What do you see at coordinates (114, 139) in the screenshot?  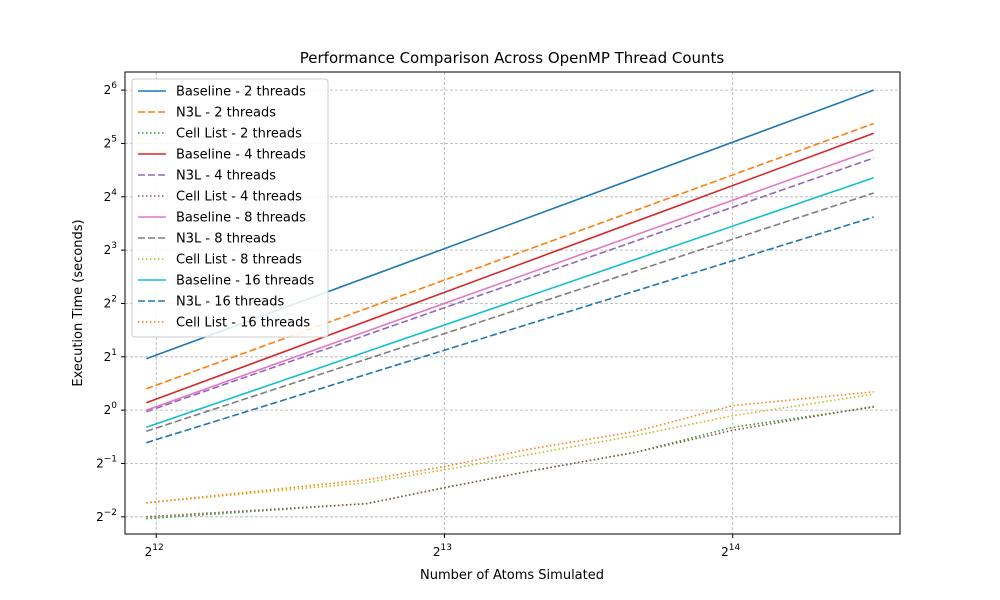 I see `y-tick-label-exponent: 5` at bounding box center [114, 139].